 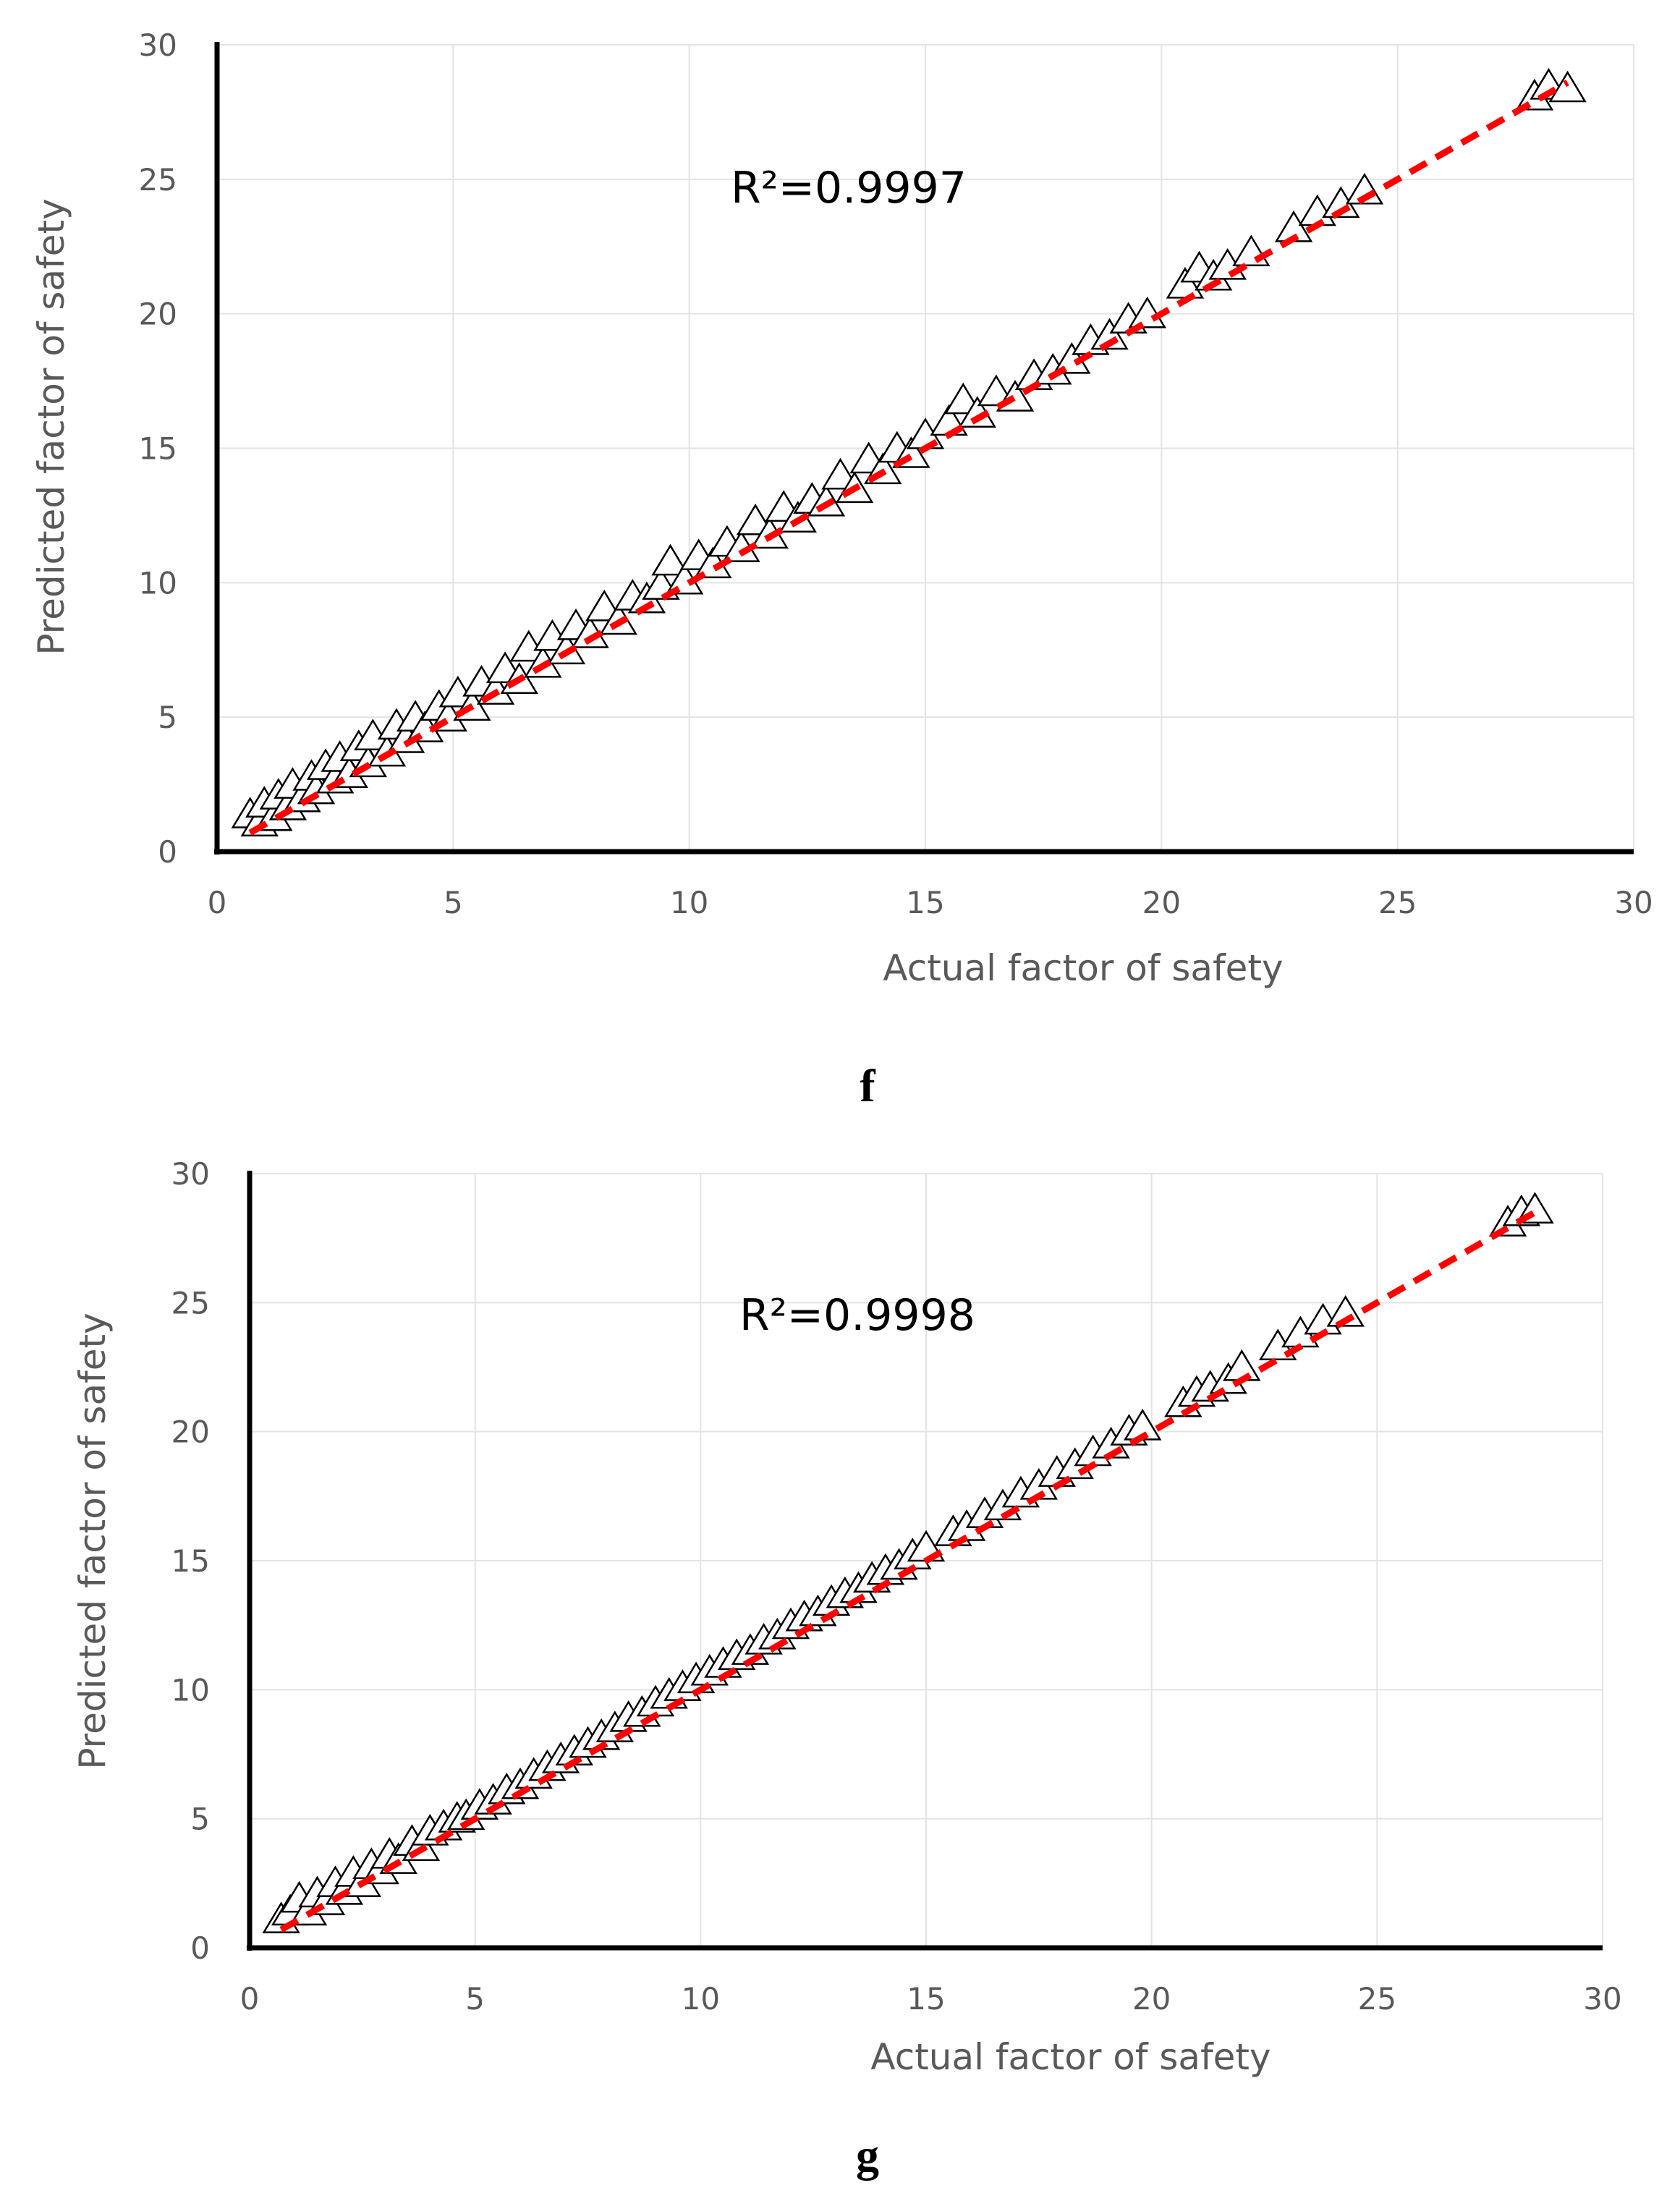 I want to click on x-axis-title-f: Actual factor of safety, so click(x=1083, y=968).